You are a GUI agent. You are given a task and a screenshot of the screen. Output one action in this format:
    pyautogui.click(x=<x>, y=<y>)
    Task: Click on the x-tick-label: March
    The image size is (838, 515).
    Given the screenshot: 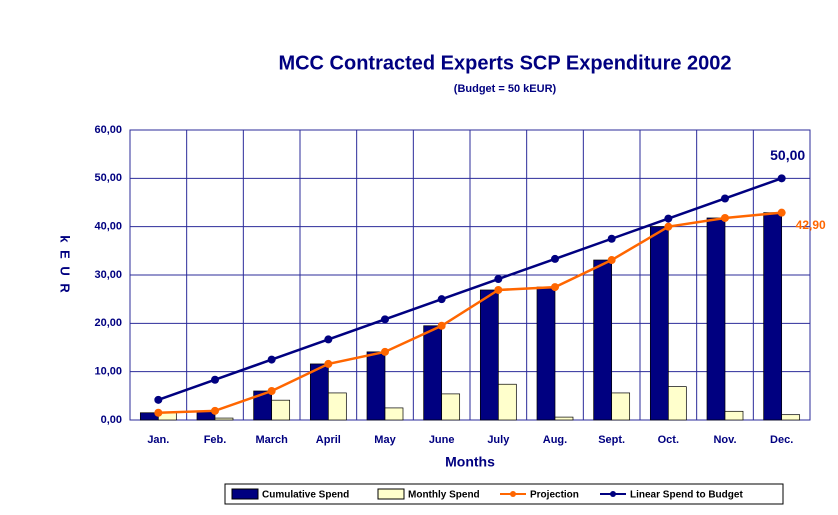 What is the action you would take?
    pyautogui.click(x=271, y=440)
    